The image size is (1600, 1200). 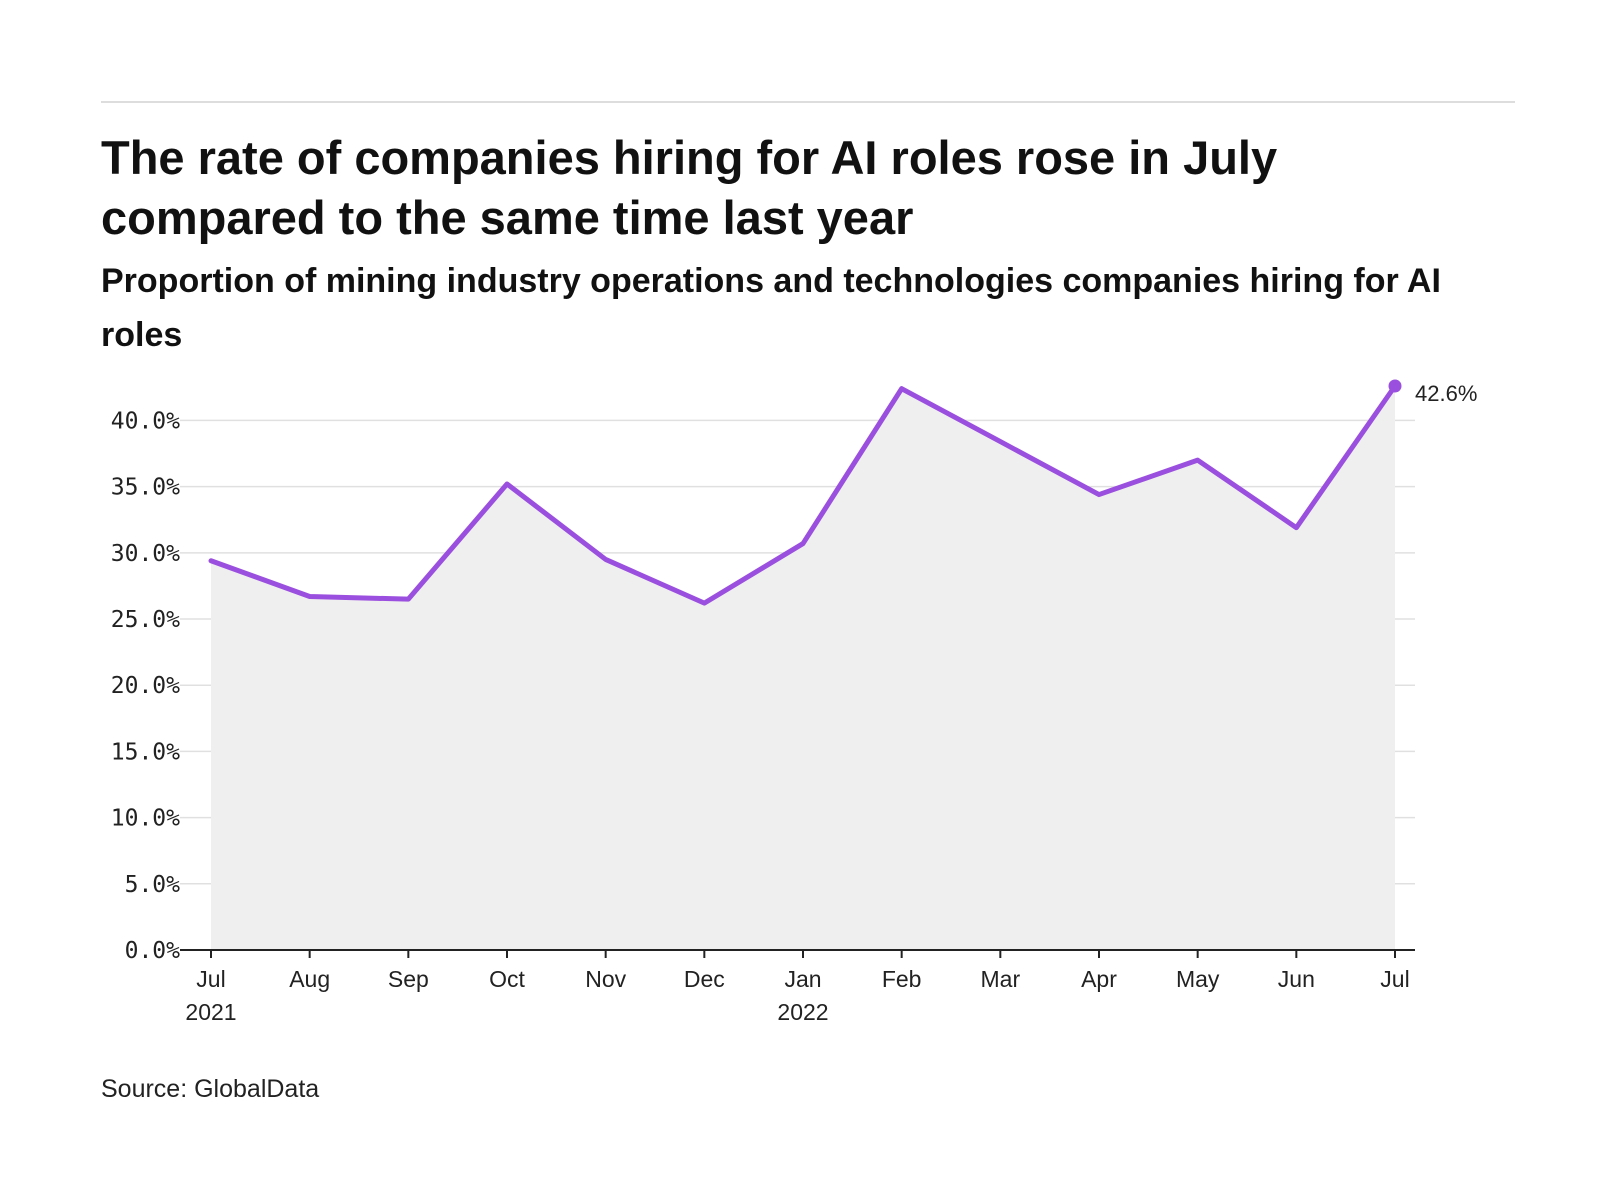 What do you see at coordinates (210, 1089) in the screenshot?
I see `source-note: Source: GlobalData` at bounding box center [210, 1089].